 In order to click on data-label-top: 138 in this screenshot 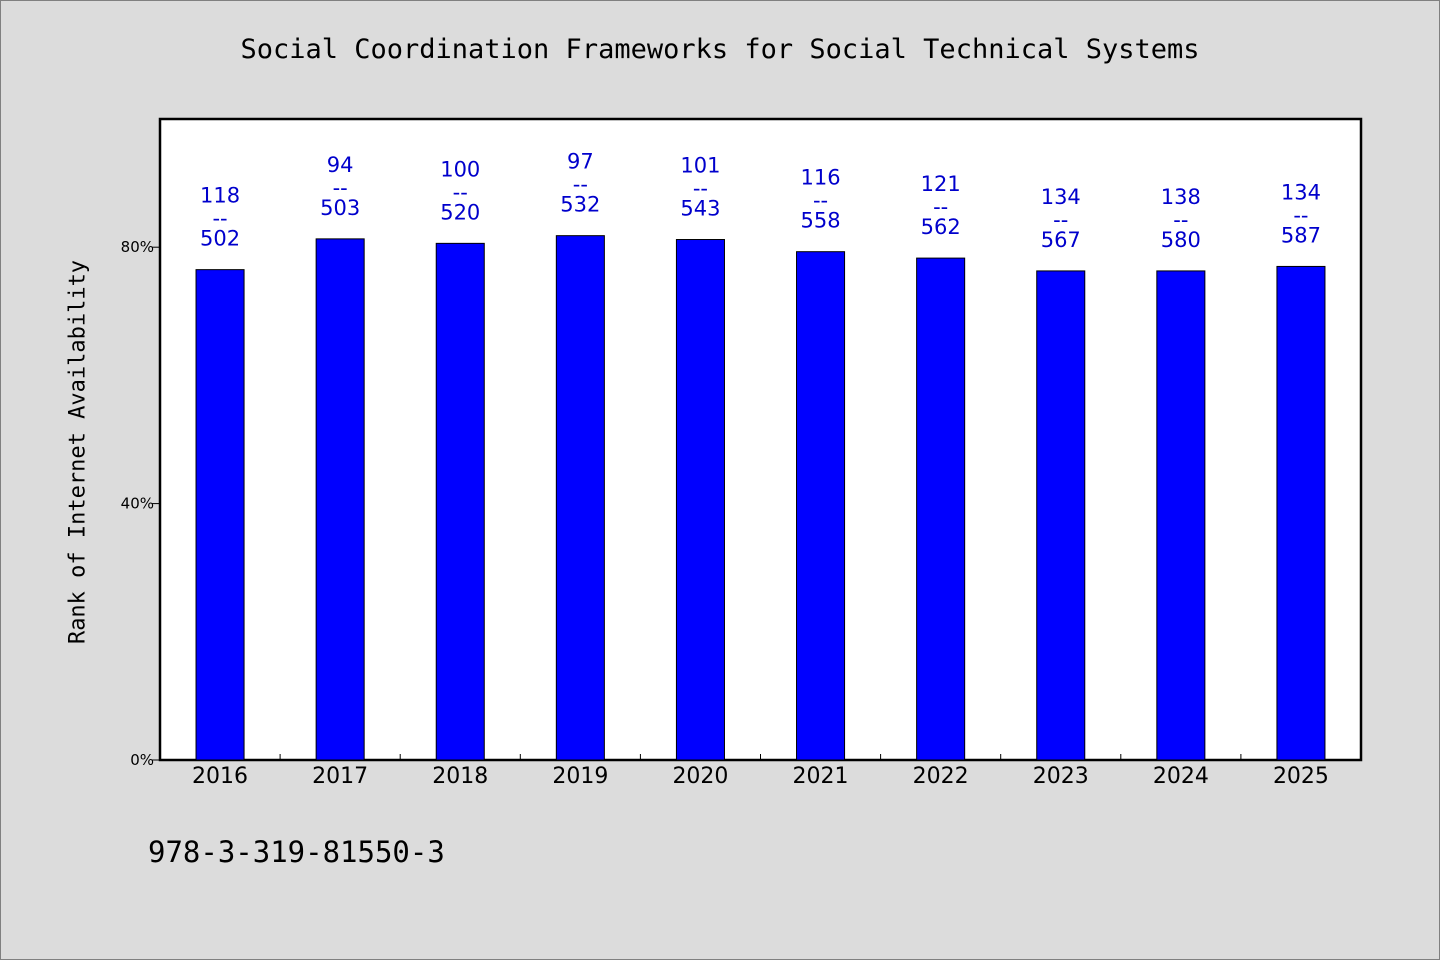, I will do `click(1181, 197)`.